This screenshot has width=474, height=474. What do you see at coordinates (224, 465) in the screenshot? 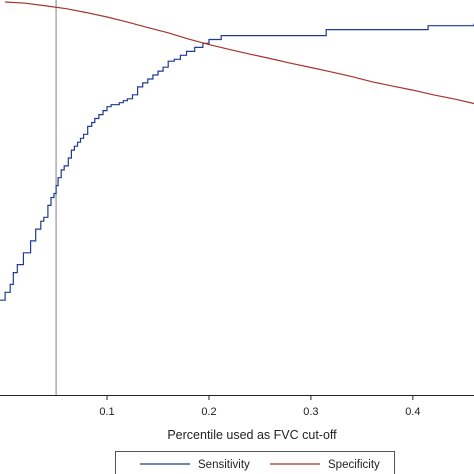
I see `legend-label-sensitivity: Sensitivity` at bounding box center [224, 465].